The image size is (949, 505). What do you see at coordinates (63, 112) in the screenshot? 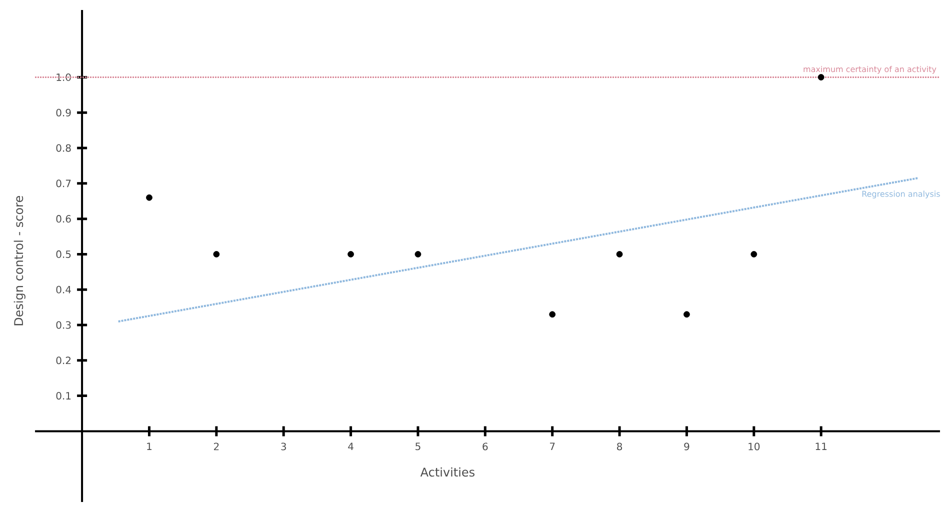
I see `y-tick-label: 0.9` at bounding box center [63, 112].